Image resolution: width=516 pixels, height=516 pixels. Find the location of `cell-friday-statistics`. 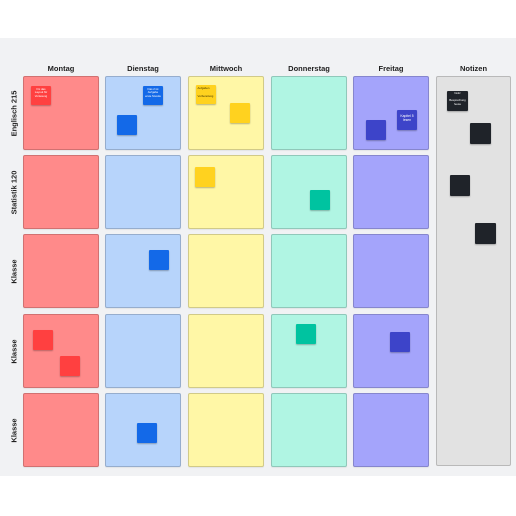

cell-friday-statistics is located at coordinates (391, 192).